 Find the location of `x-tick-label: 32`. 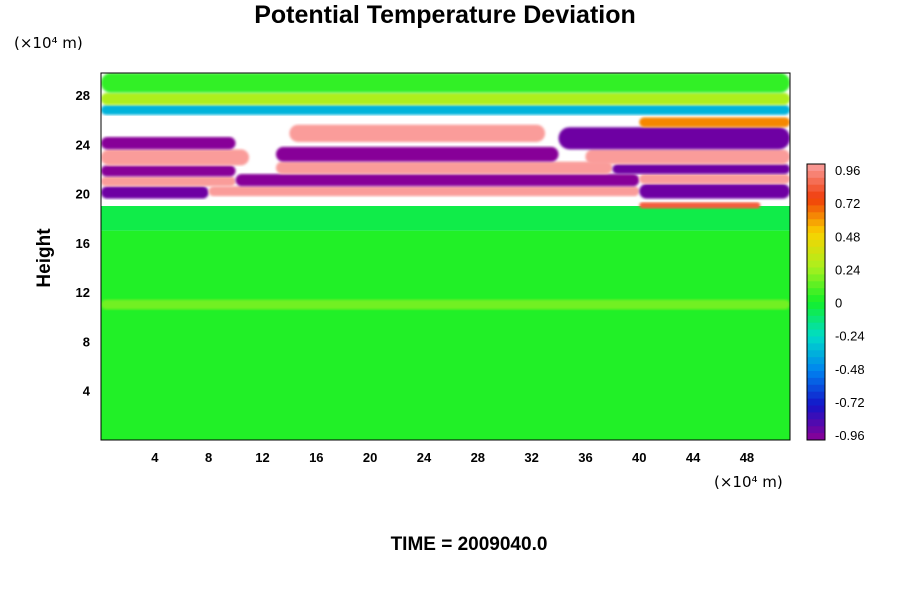

x-tick-label: 32 is located at coordinates (531, 457).